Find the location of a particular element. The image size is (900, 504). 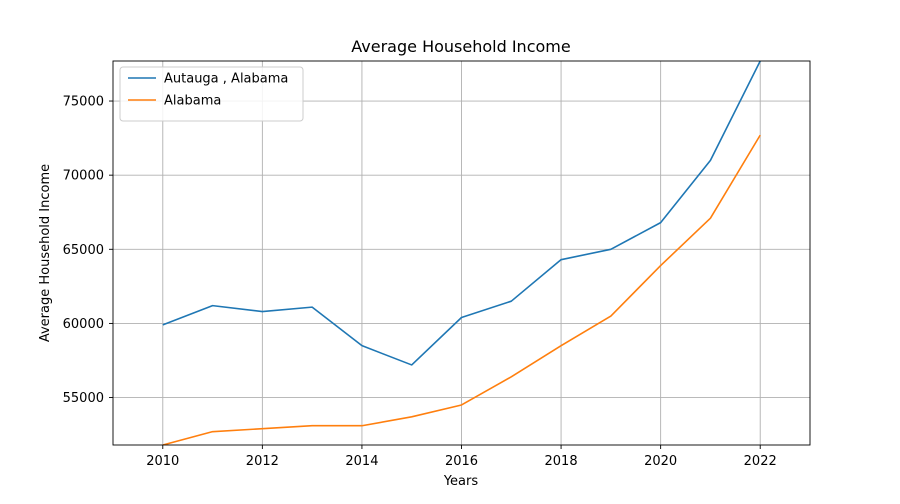

x-axis-label: Years is located at coordinates (461, 481).